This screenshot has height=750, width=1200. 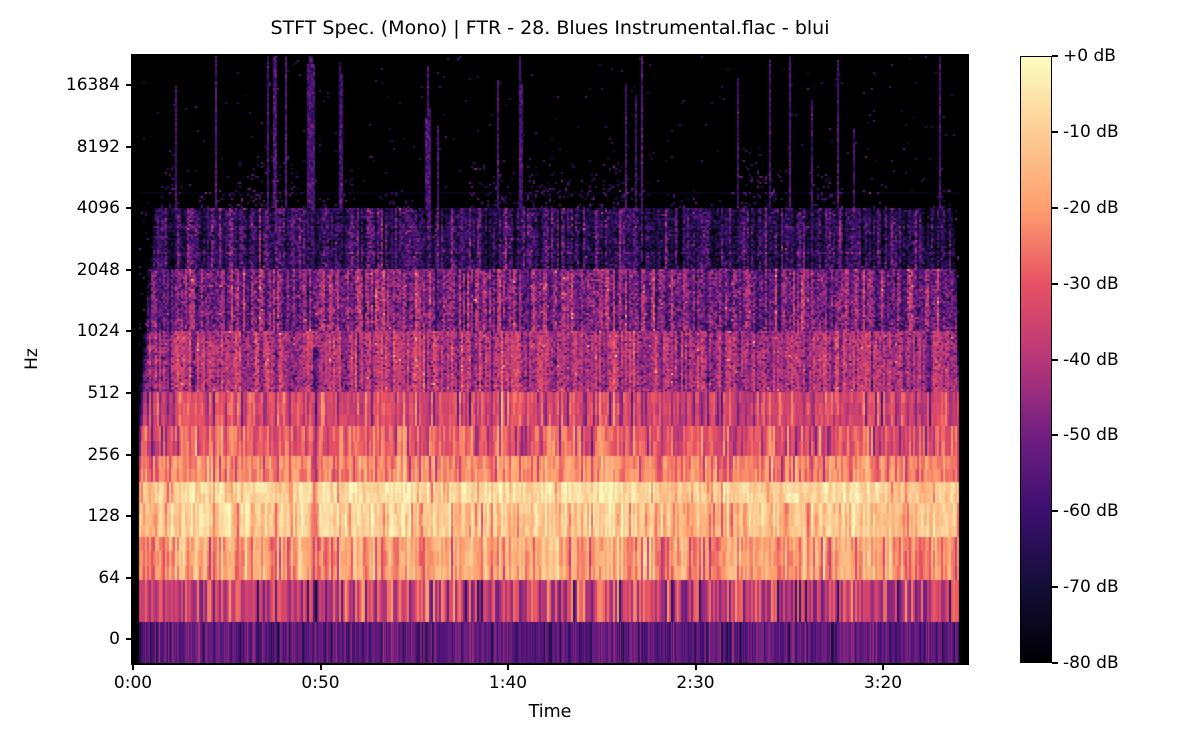 What do you see at coordinates (109, 577) in the screenshot?
I see `y-tick-label: 64` at bounding box center [109, 577].